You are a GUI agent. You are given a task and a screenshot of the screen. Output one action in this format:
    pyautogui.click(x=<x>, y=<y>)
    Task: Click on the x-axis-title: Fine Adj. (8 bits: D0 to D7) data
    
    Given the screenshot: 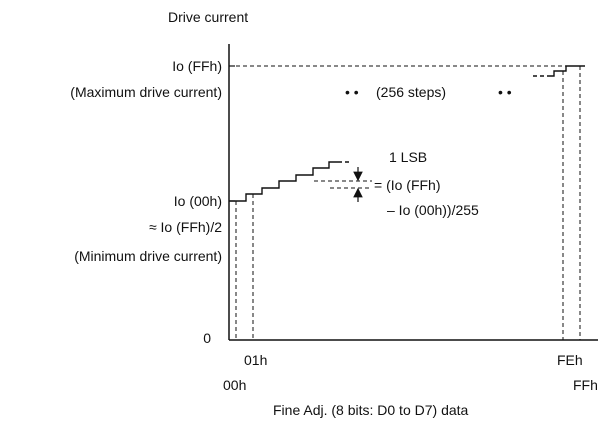 What is the action you would take?
    pyautogui.click(x=371, y=410)
    